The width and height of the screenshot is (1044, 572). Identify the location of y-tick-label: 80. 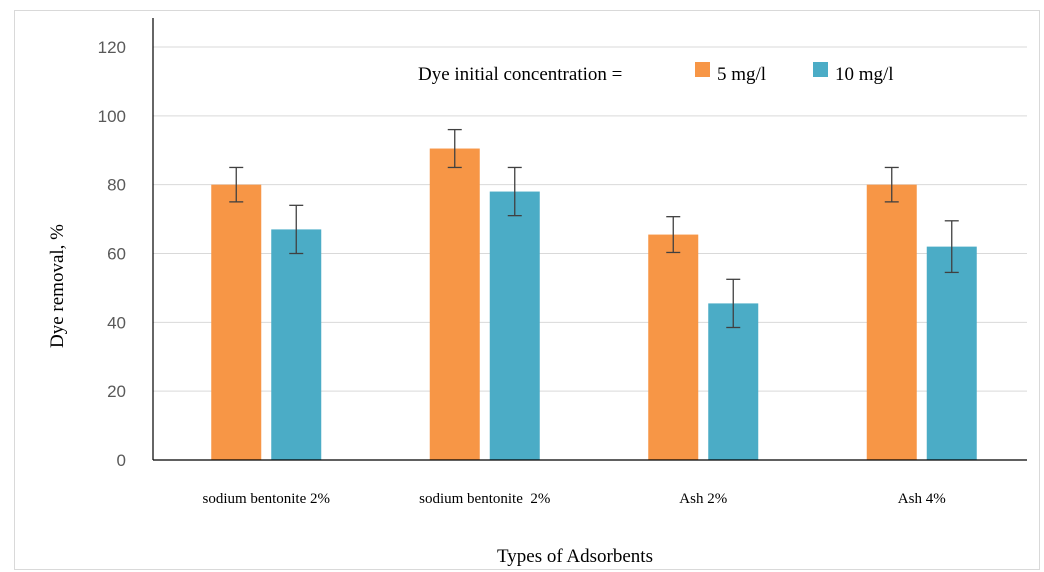
(116, 185).